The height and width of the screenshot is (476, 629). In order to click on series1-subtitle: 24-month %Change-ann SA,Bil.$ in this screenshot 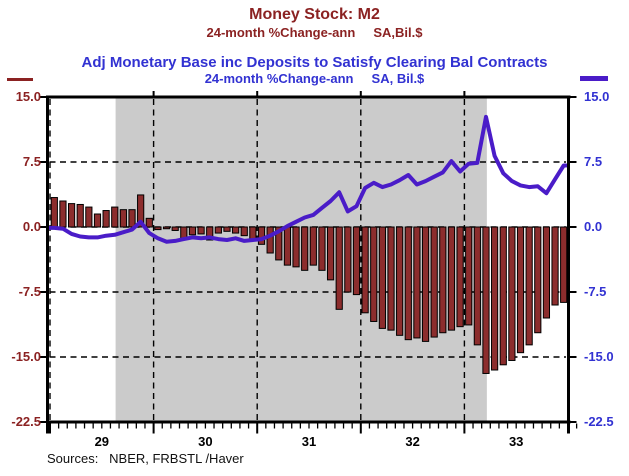, I will do `click(314, 32)`.